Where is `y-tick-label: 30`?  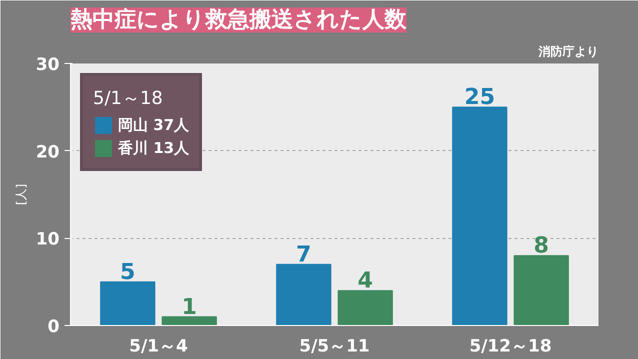 y-tick-label: 30 is located at coordinates (48, 65).